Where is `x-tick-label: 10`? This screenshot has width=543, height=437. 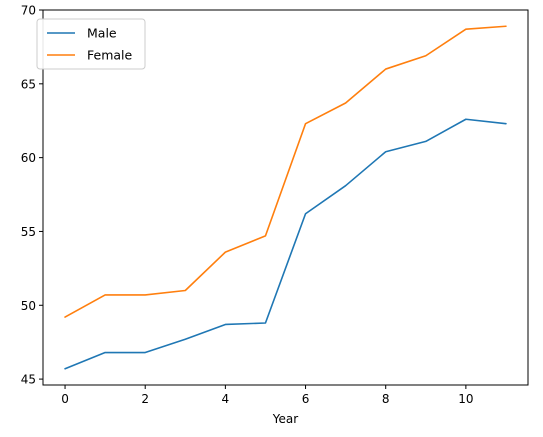
x-tick-label: 10 is located at coordinates (465, 399).